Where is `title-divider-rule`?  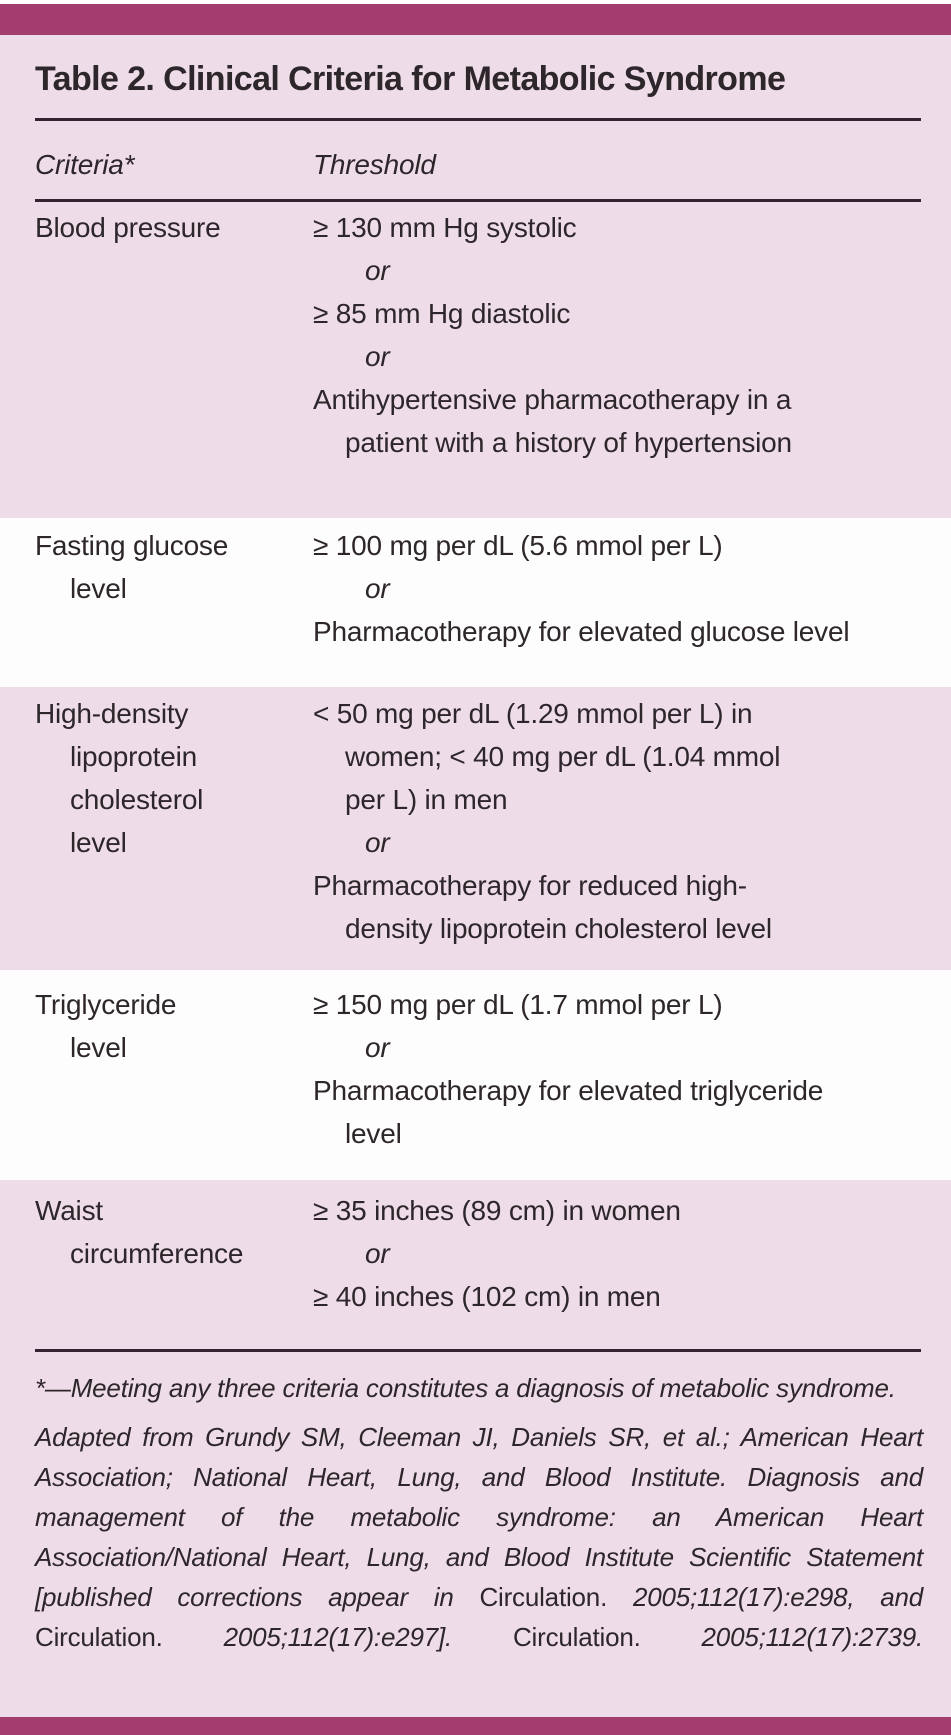 title-divider-rule is located at coordinates (478, 119).